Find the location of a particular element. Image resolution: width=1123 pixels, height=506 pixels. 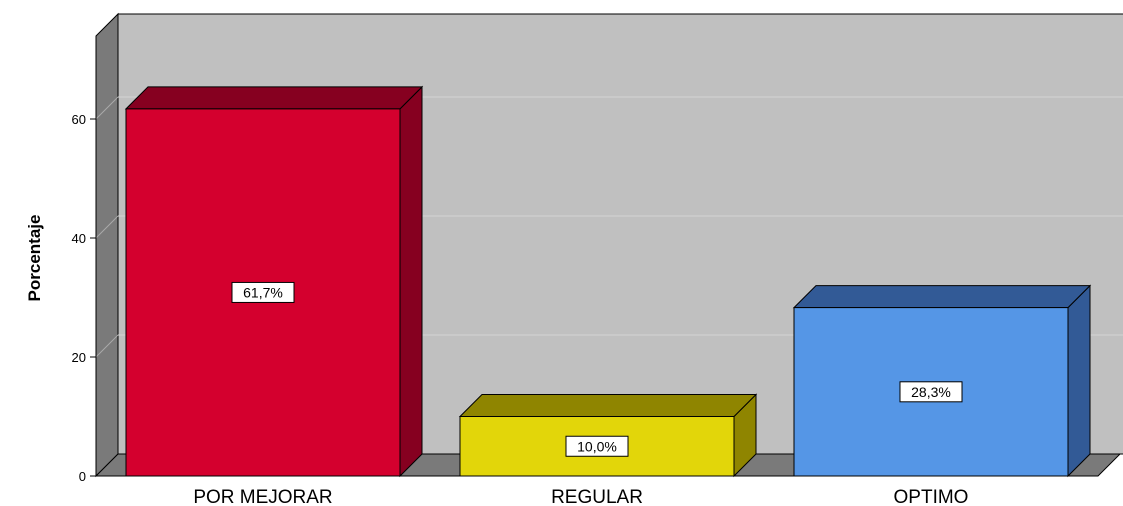

y-tick-label: 20 is located at coordinates (79, 357).